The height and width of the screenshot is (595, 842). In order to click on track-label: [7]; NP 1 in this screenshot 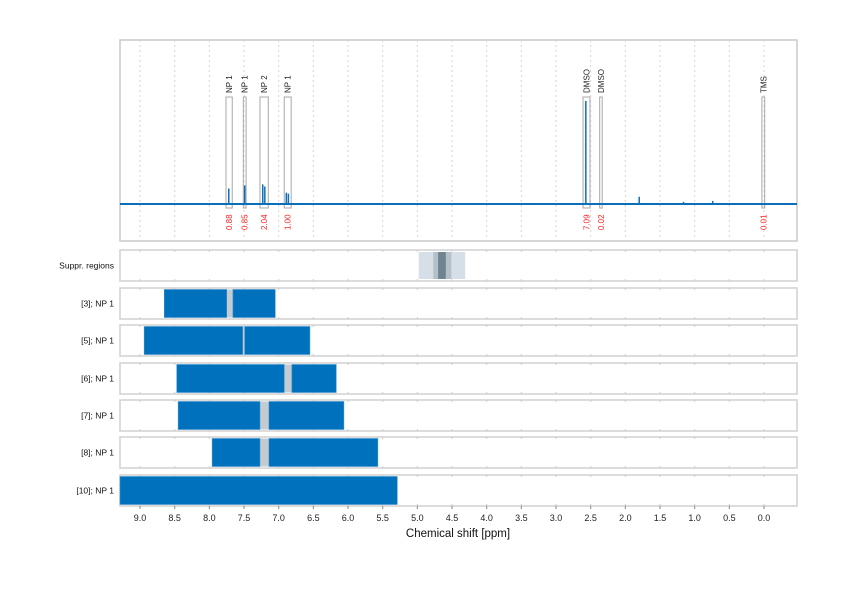, I will do `click(97, 416)`.